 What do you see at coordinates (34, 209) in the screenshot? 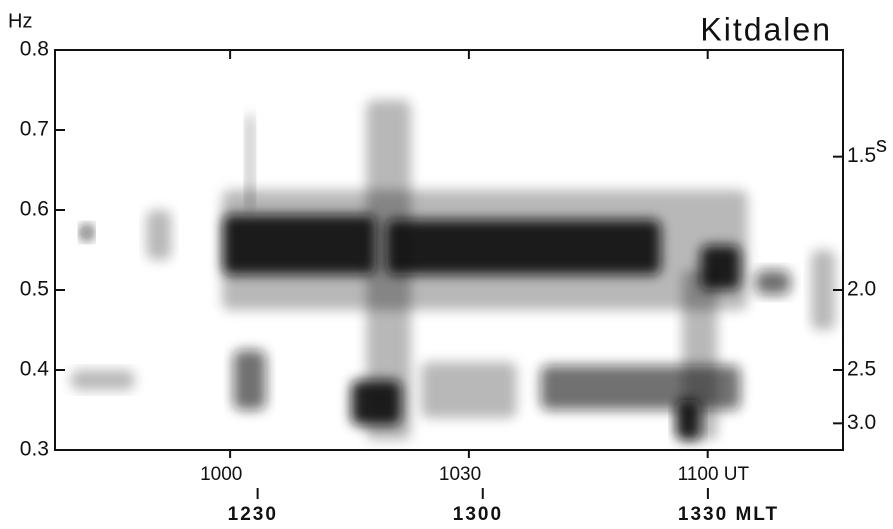
I see `y-tick-label: 0.6` at bounding box center [34, 209].